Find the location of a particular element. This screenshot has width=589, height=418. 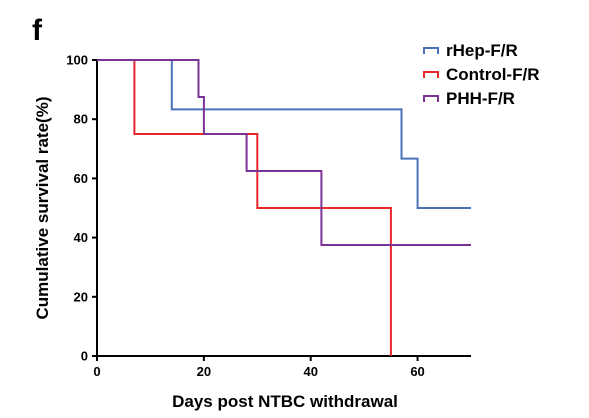

legend-label-2: Control-F/R is located at coordinates (492, 74).